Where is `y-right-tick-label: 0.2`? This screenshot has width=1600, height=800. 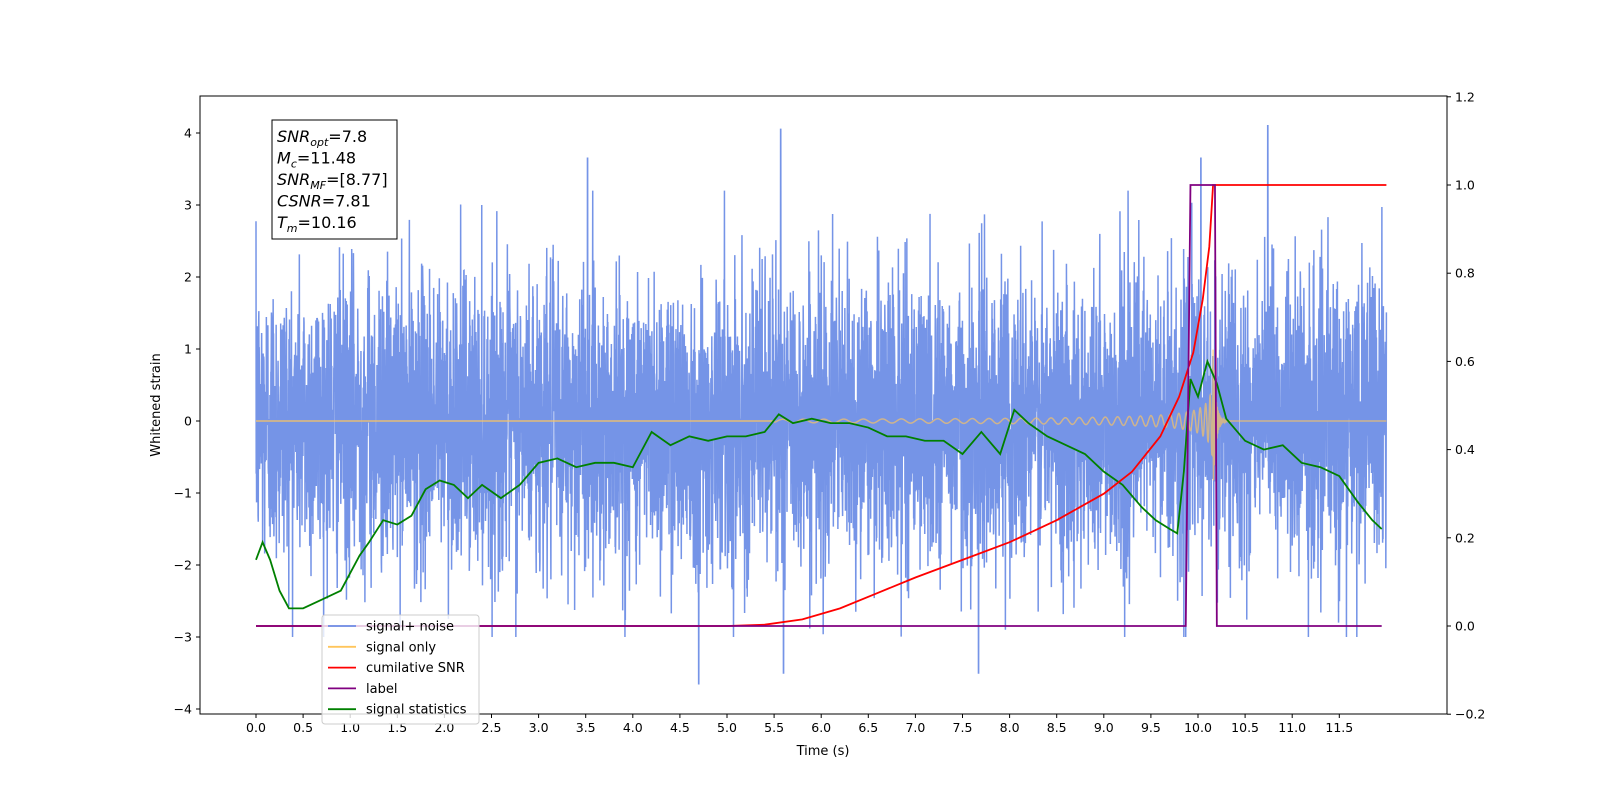 y-right-tick-label: 0.2 is located at coordinates (1465, 537).